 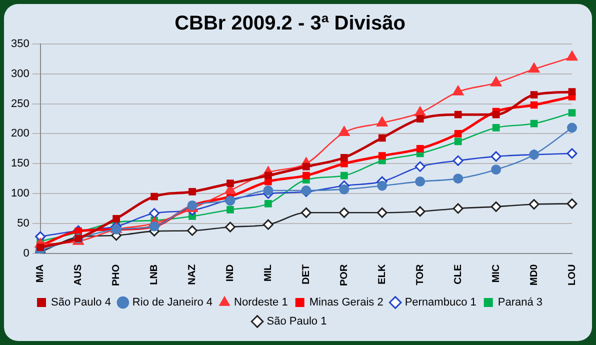 I want to click on y-tick-label: 50, so click(x=23, y=223).